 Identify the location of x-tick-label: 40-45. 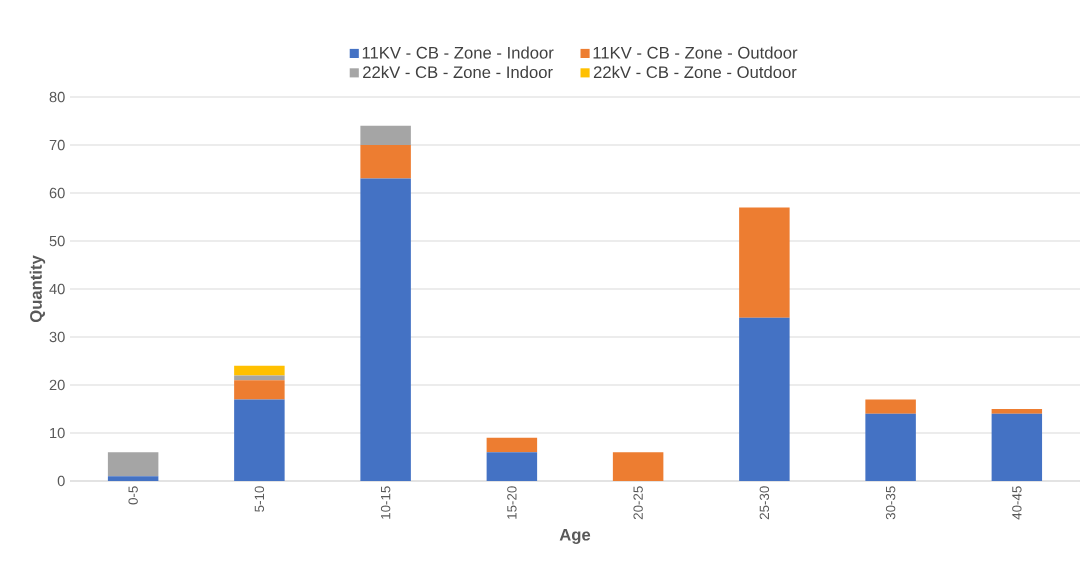
(1017, 503).